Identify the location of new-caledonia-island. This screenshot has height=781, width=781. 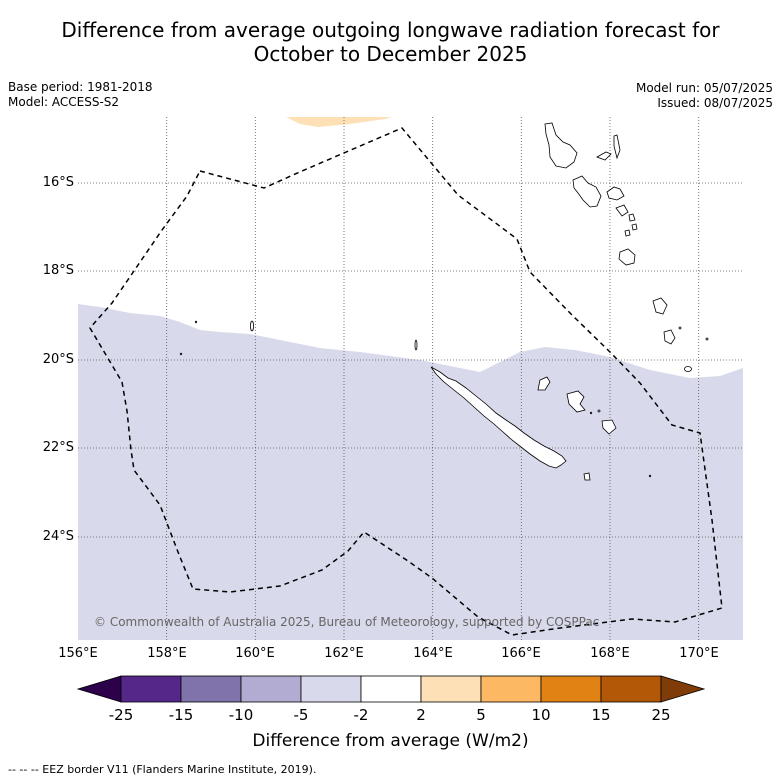
(498, 417).